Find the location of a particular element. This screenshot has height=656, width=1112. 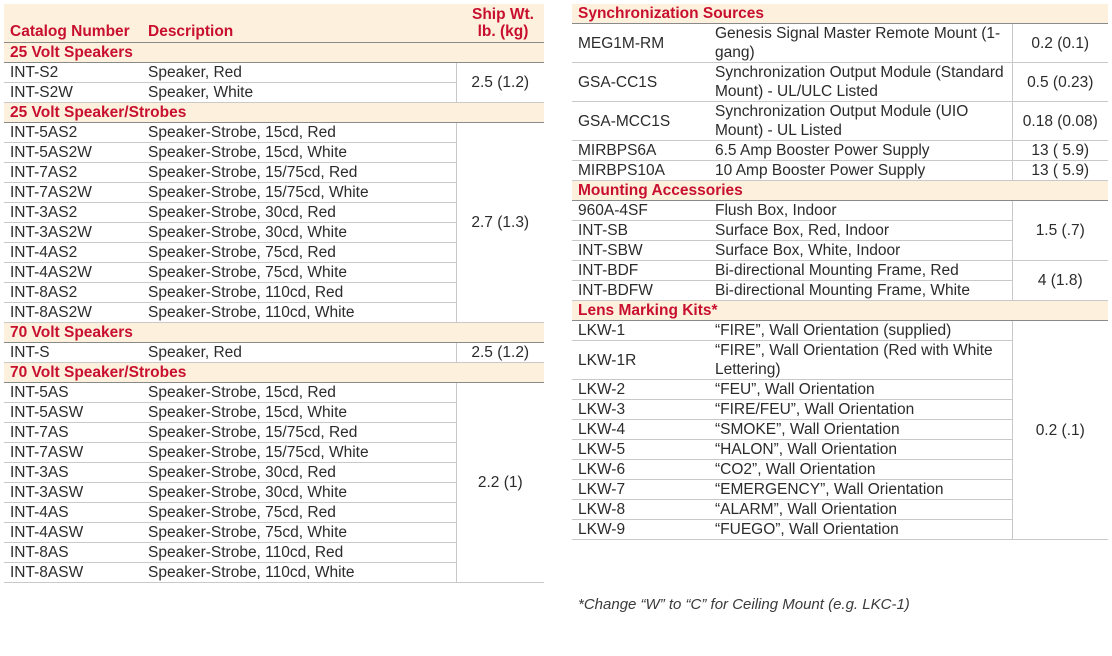

table-row: INT-3AS2W Speaker-Strobe, 30cd, White is located at coordinates (274, 232).